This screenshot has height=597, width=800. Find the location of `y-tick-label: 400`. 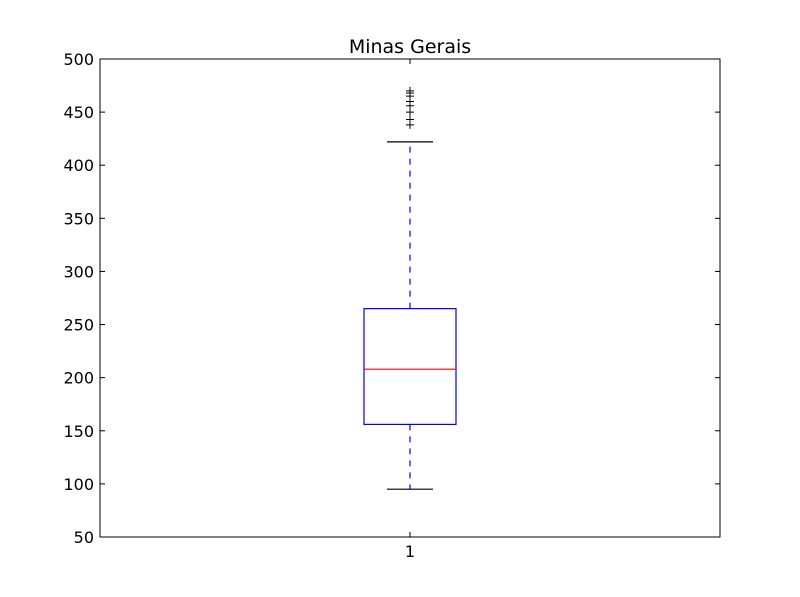

y-tick-label: 400 is located at coordinates (78, 165).